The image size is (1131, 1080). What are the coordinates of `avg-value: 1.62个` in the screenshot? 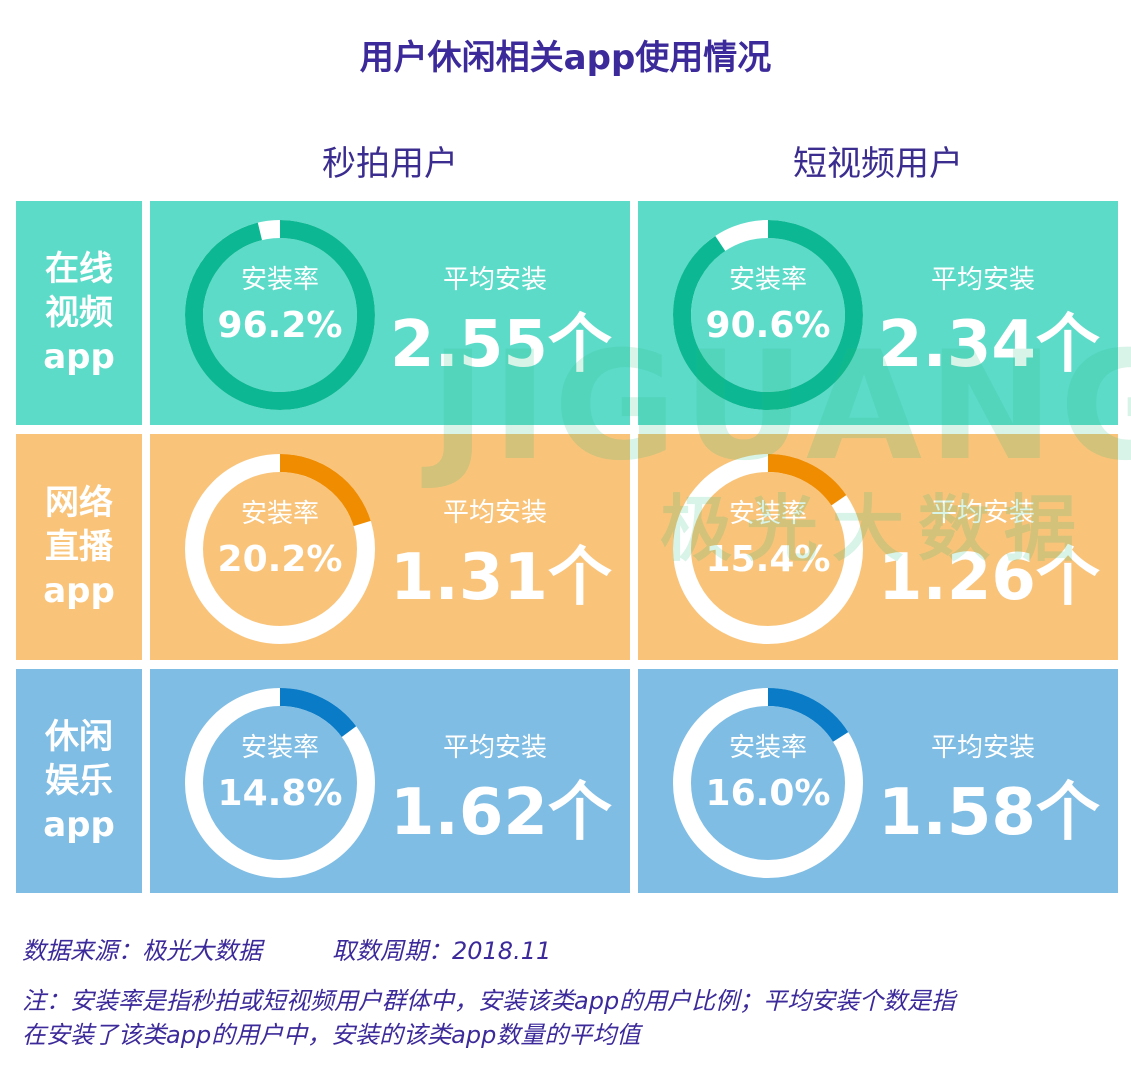 It's located at (501, 807).